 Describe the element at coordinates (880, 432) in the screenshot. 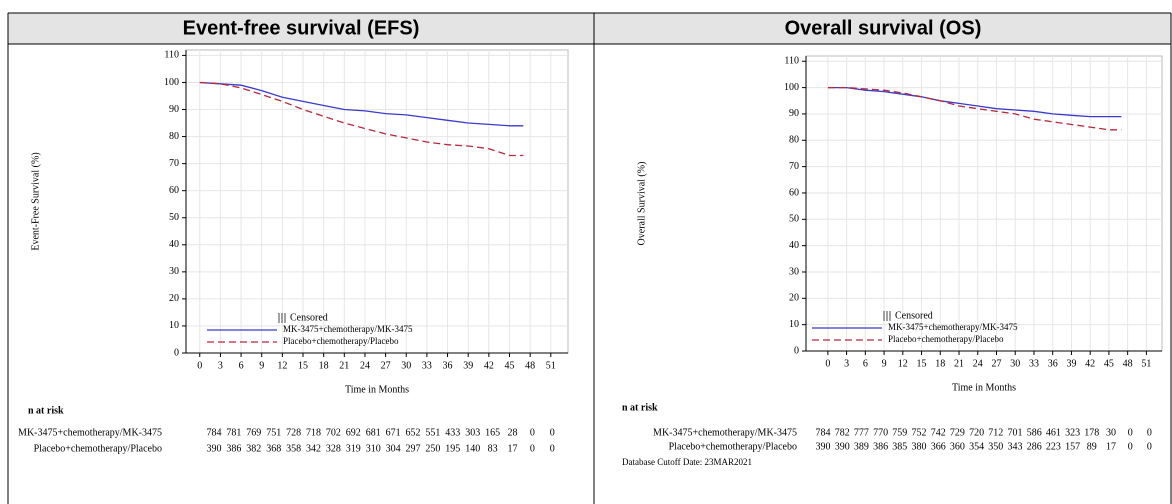

I see `risk-count: 770` at that location.